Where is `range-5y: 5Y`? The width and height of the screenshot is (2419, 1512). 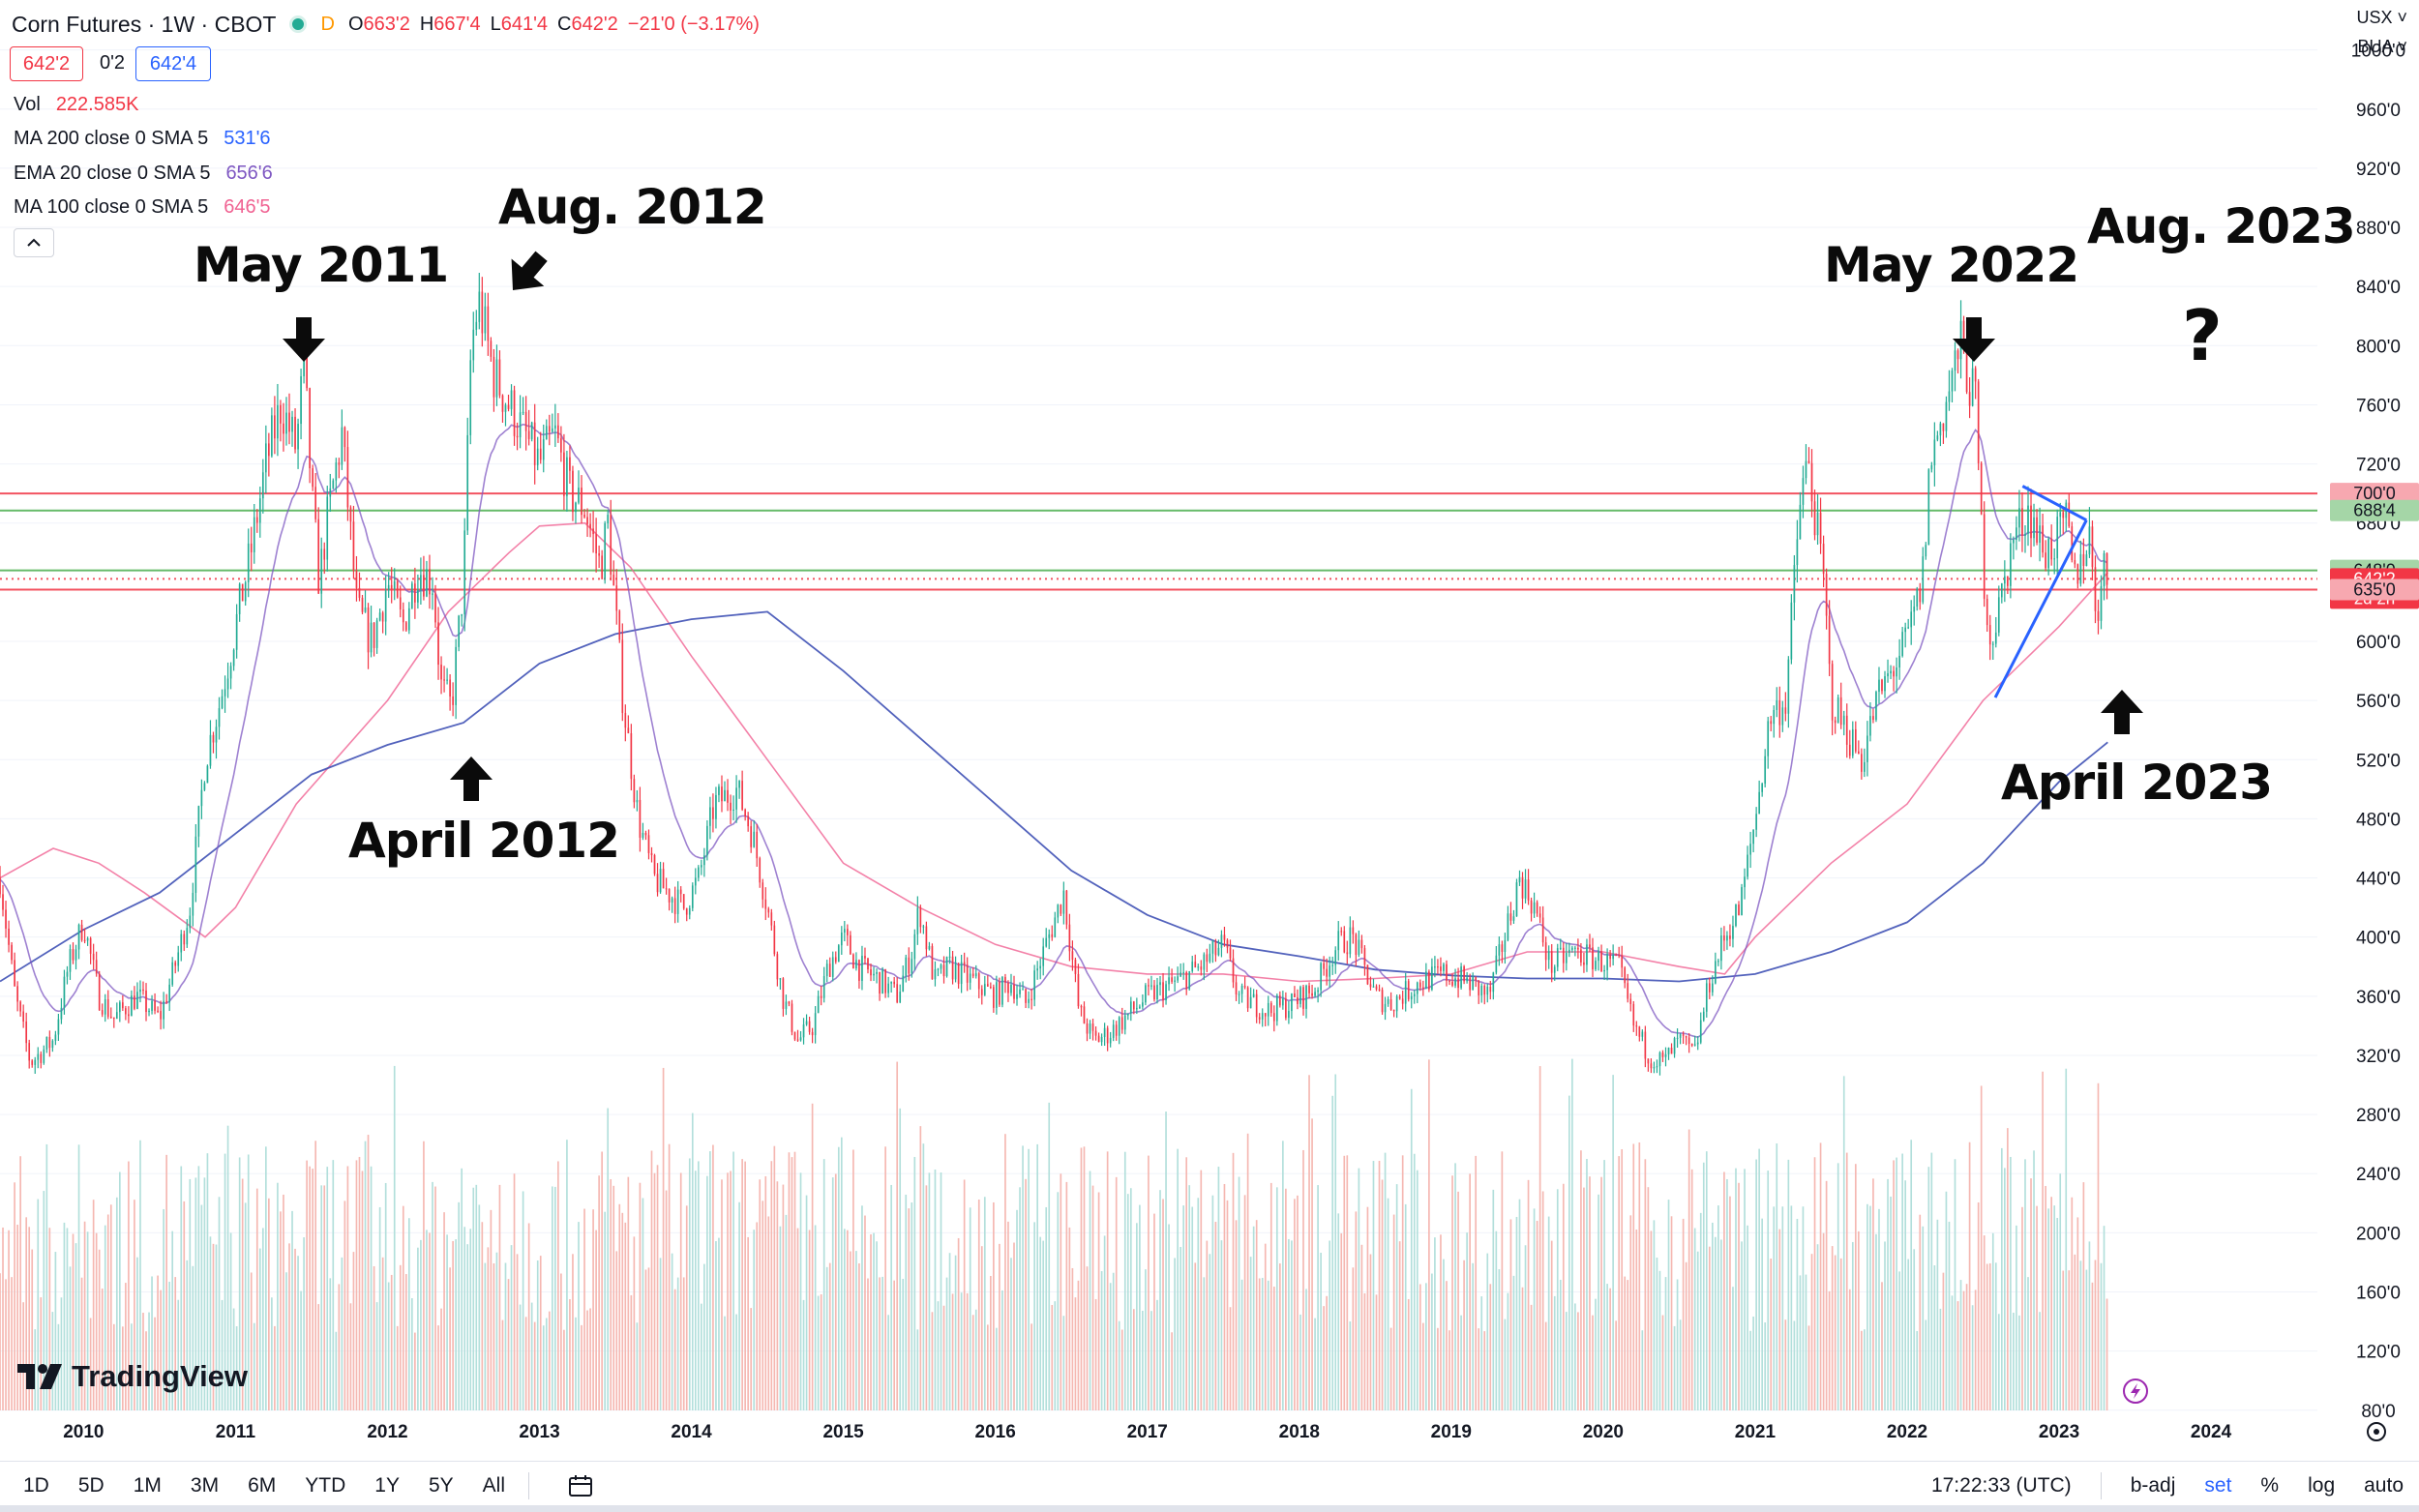
range-5y: 5Y is located at coordinates (441, 1485).